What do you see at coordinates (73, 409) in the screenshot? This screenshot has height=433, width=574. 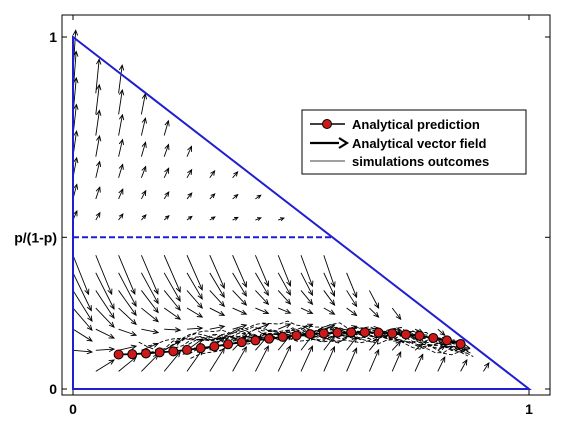 I see `x-tick-label: 0` at bounding box center [73, 409].